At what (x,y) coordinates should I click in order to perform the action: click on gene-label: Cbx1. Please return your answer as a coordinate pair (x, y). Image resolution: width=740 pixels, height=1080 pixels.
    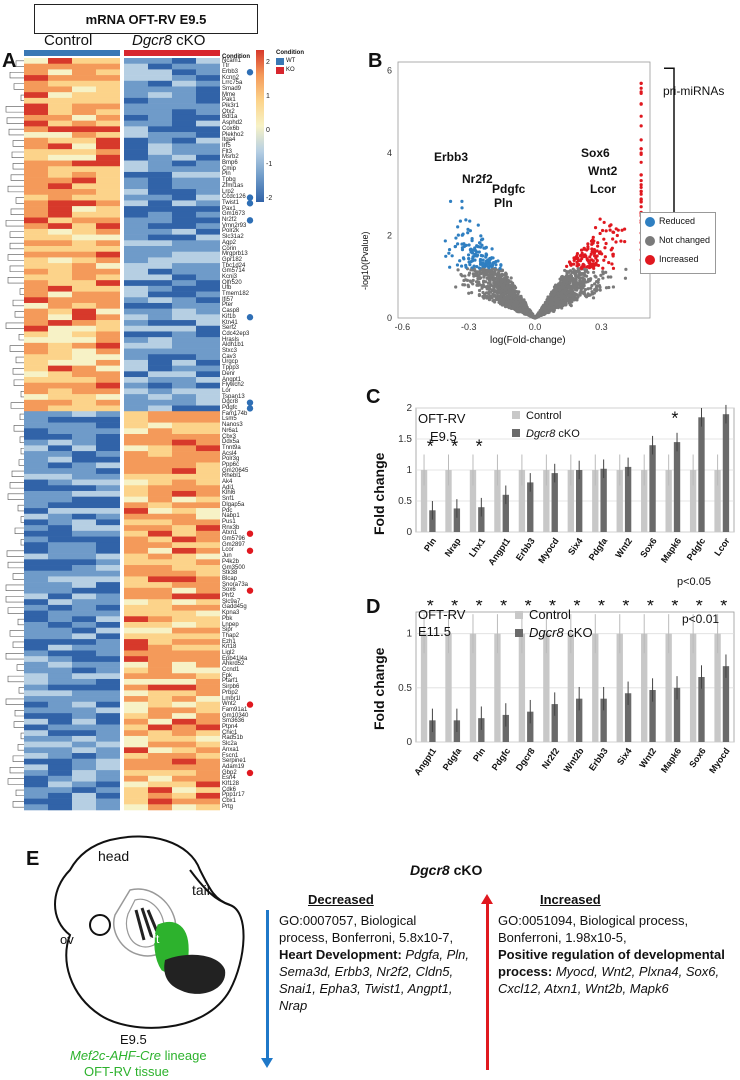
    Looking at the image, I should click on (229, 801).